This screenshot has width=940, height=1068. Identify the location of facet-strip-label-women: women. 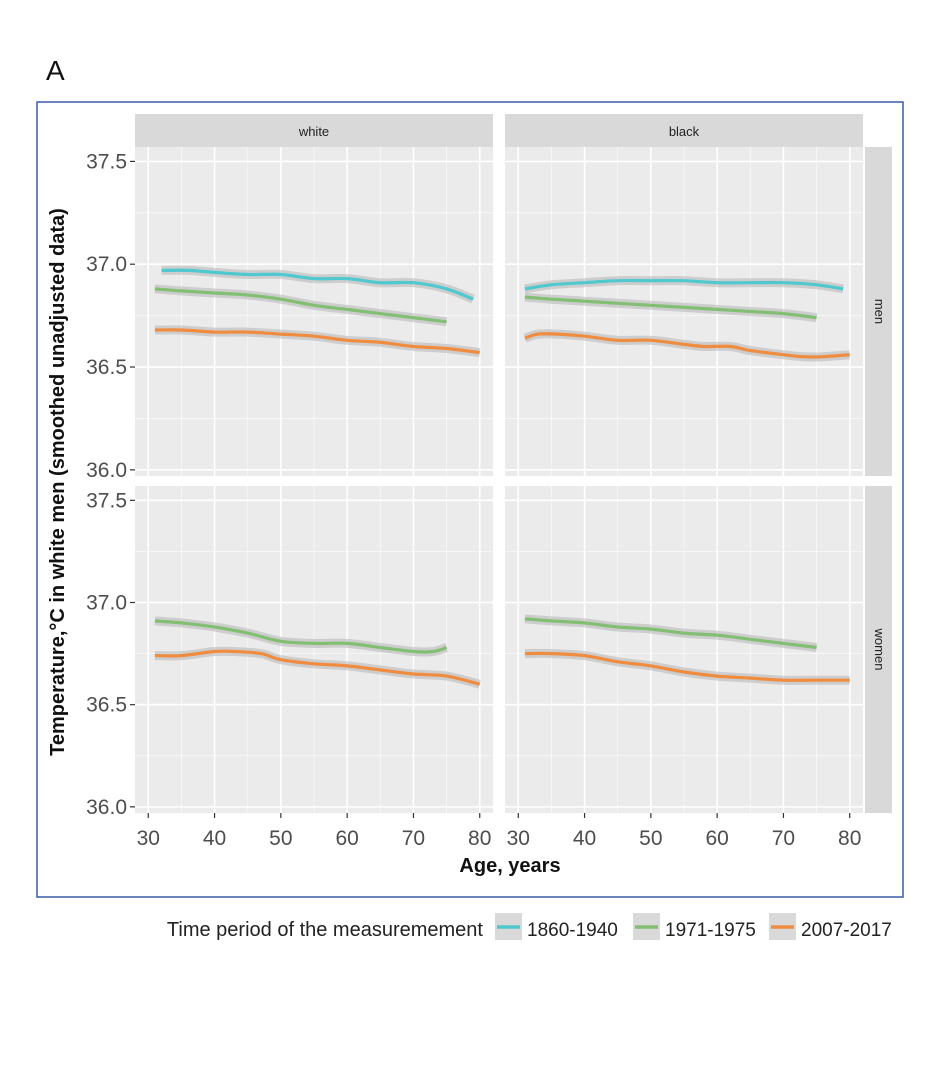
(879, 649).